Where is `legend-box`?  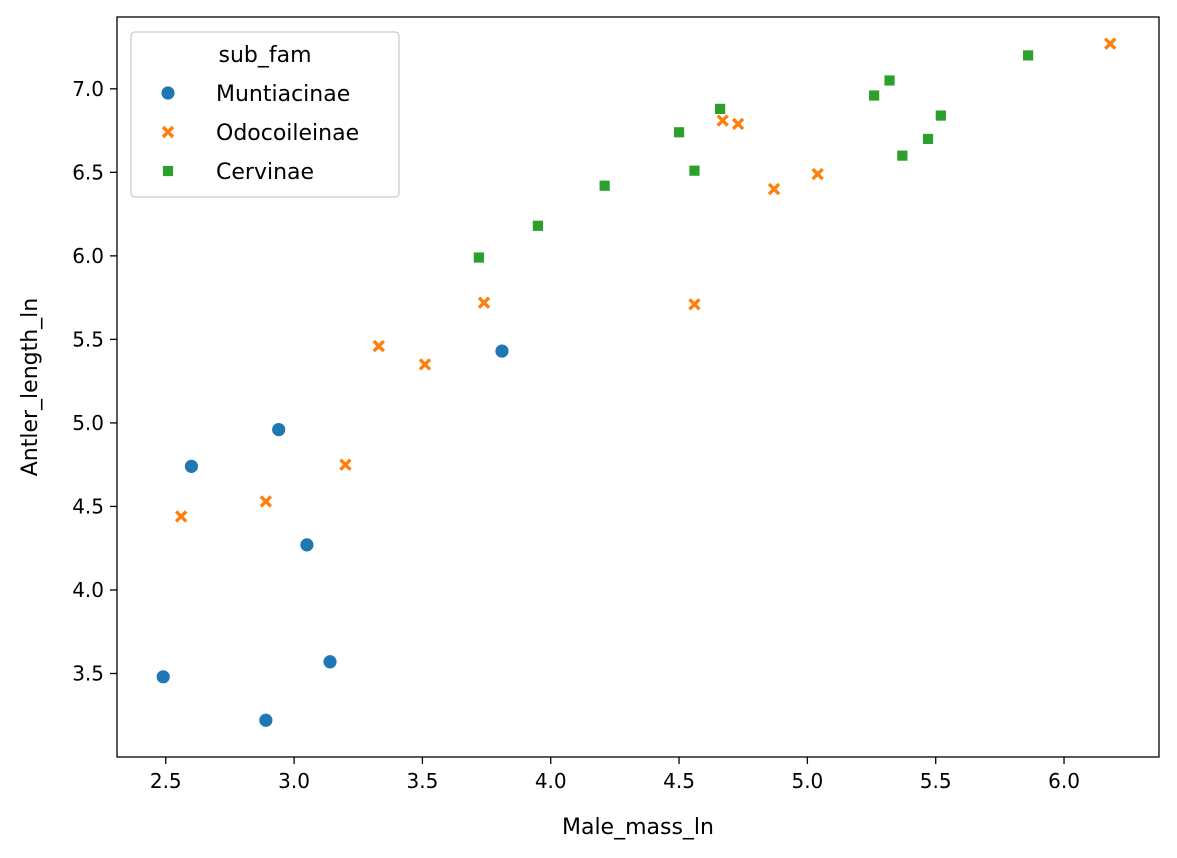
legend-box is located at coordinates (265, 114).